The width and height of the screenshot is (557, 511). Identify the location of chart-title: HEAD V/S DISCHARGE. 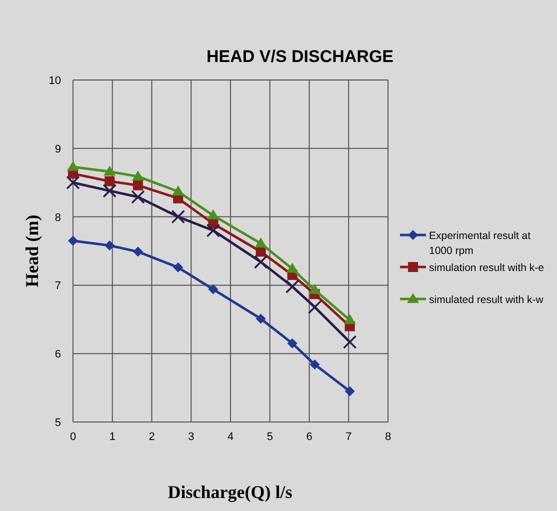
(300, 56).